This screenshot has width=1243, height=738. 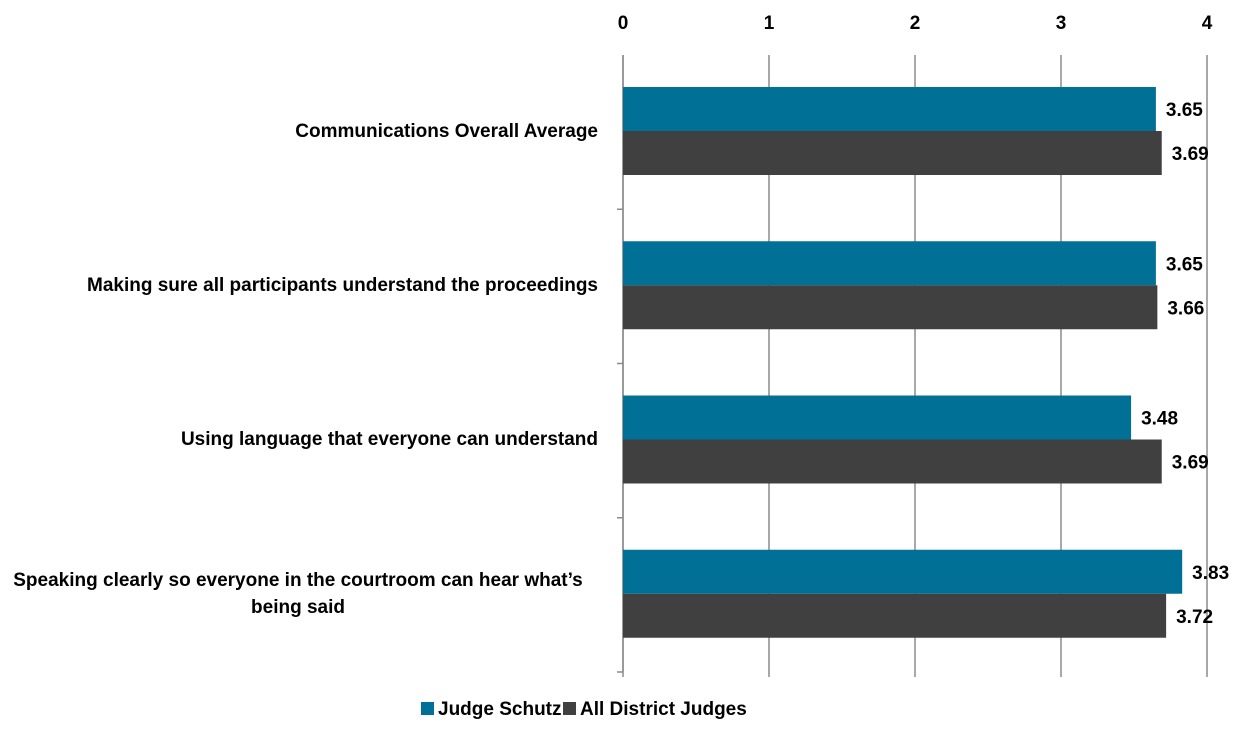 I want to click on value-label: 3.83, so click(x=1210, y=573).